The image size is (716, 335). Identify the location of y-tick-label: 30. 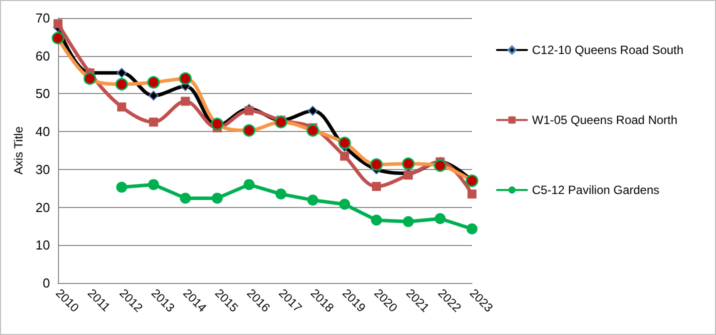
(43, 169).